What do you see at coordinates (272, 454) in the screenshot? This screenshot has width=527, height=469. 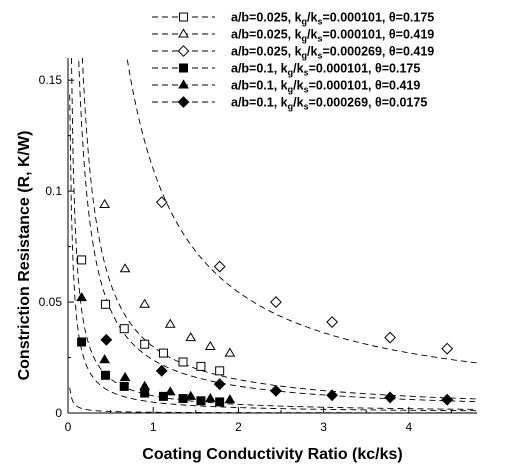 I see `x-axis-label: Coating Conductivity Ratio (kc/ks)` at bounding box center [272, 454].